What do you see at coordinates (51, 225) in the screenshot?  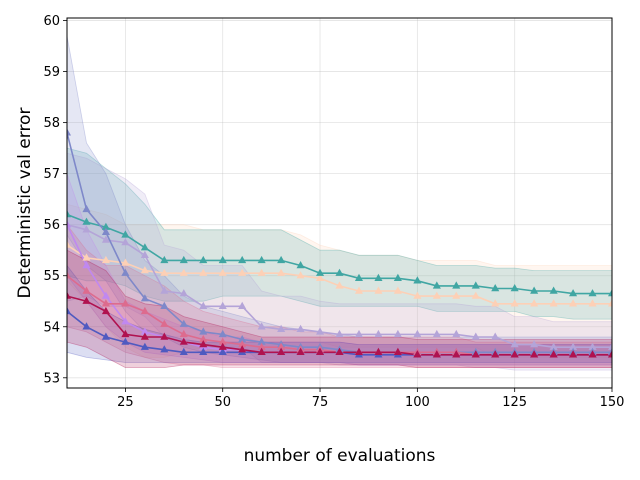 I see `y-tick-label: 56` at bounding box center [51, 225].